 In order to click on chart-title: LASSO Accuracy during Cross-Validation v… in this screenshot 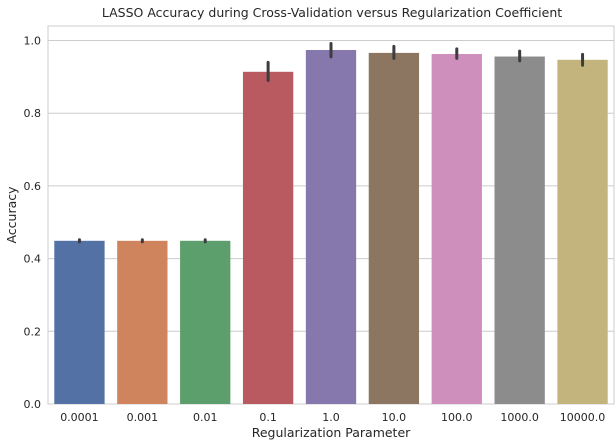, I will do `click(332, 12)`.